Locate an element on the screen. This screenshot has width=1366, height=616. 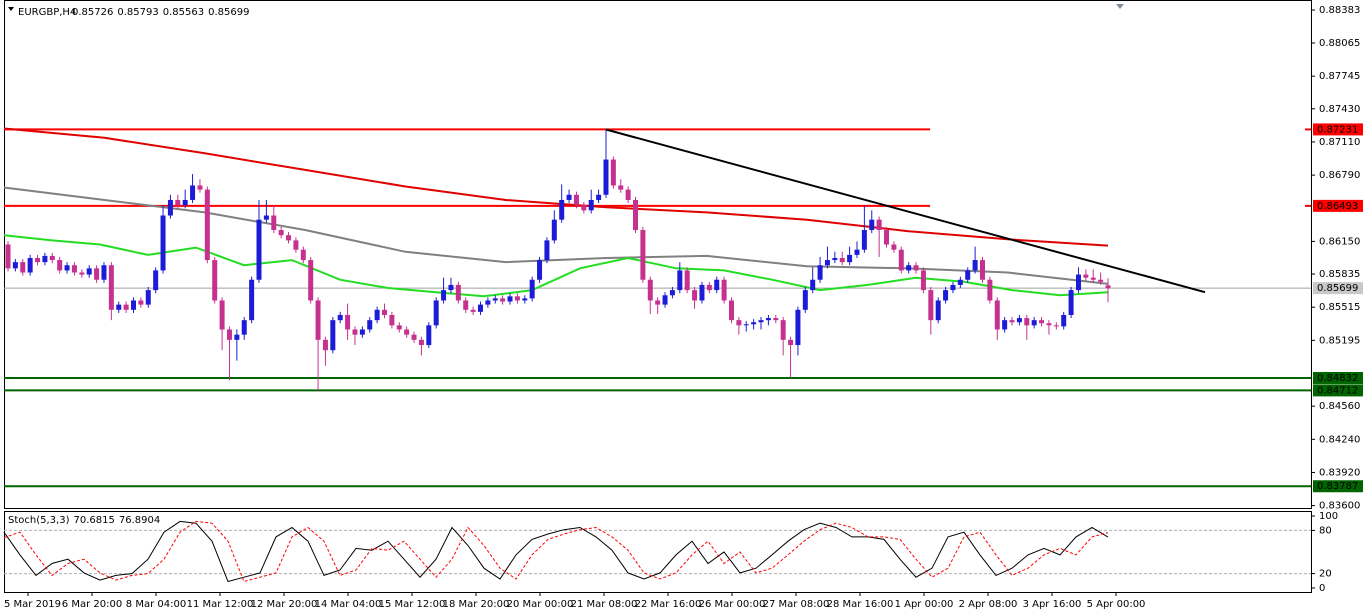
price-tag-label: 0.84832 is located at coordinates (1337, 378).